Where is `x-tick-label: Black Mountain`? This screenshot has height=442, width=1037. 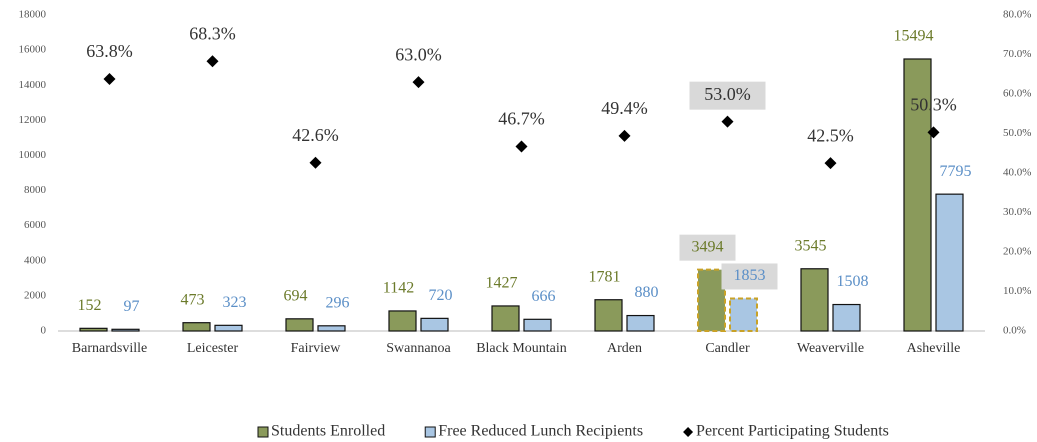
x-tick-label: Black Mountain is located at coordinates (521, 348).